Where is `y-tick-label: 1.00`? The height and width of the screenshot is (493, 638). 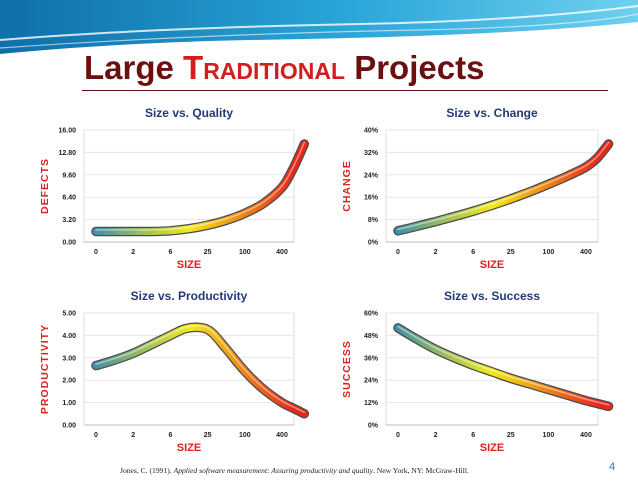
y-tick-label: 1.00 is located at coordinates (69, 403).